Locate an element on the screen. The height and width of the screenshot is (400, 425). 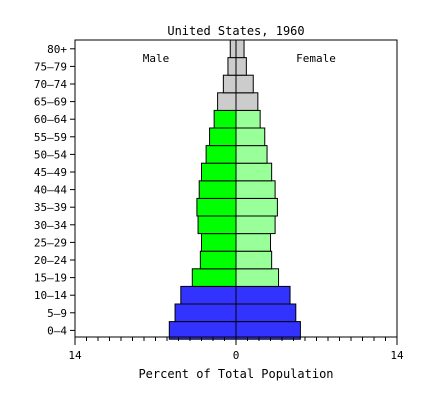
male-bar-5–9 is located at coordinates (205, 313).